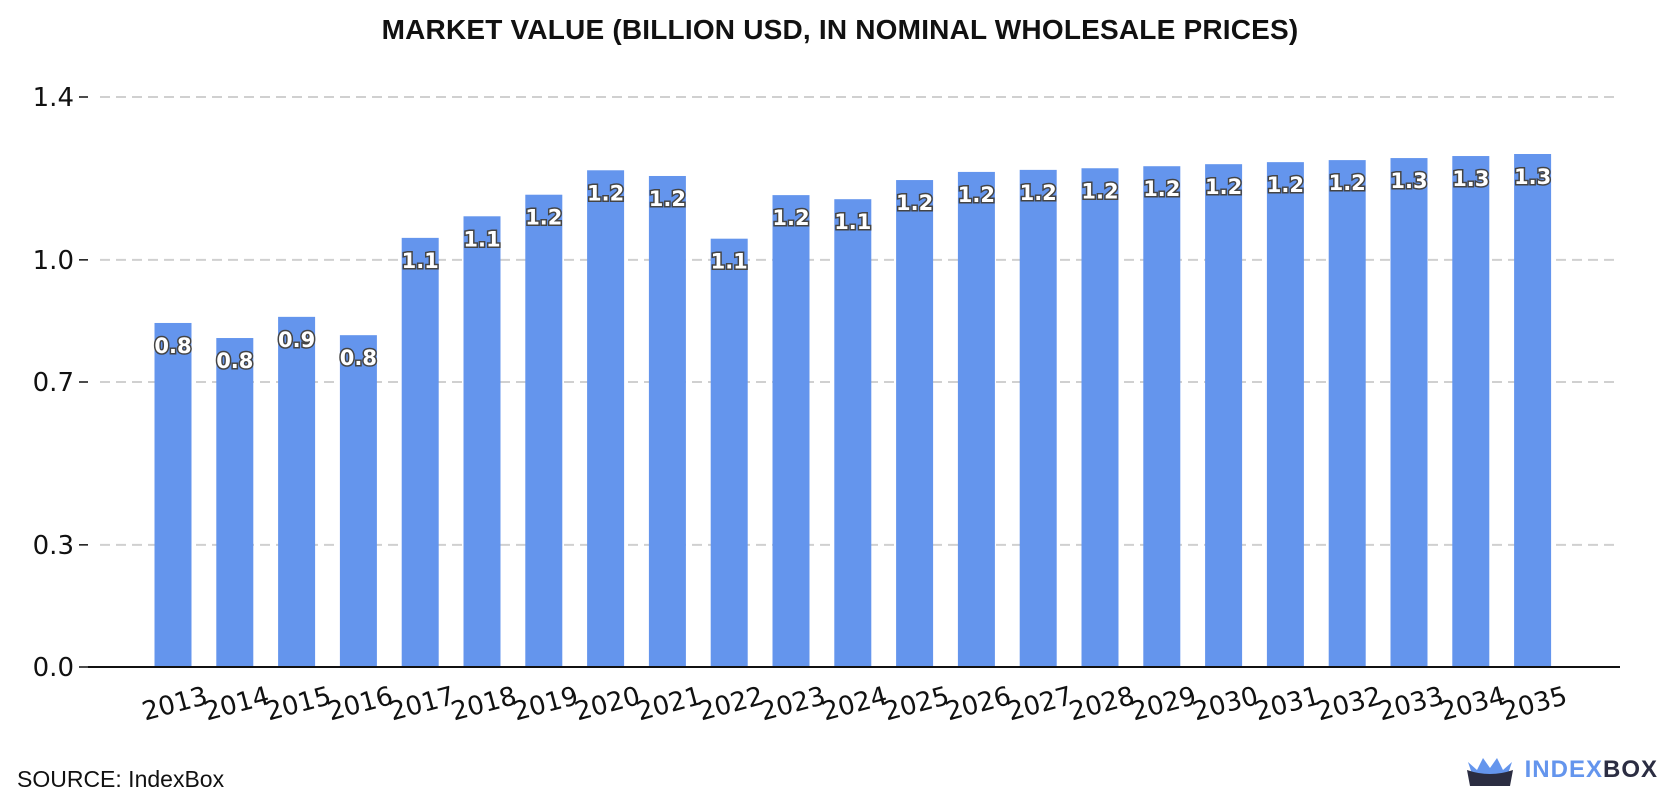 The image size is (1680, 800). Describe the element at coordinates (53, 98) in the screenshot. I see `y-tick-label: 1.4` at that location.